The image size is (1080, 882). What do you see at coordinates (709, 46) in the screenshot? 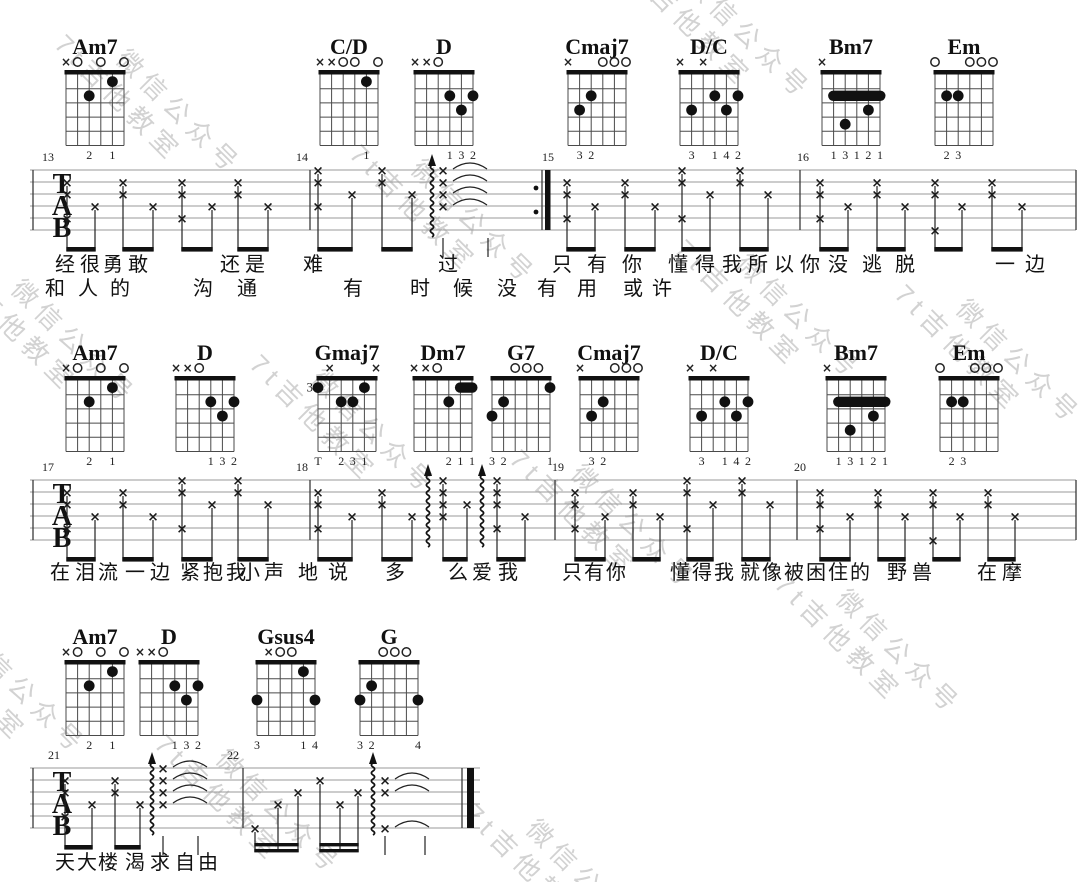
I see `chord-name: D/C` at bounding box center [709, 46].